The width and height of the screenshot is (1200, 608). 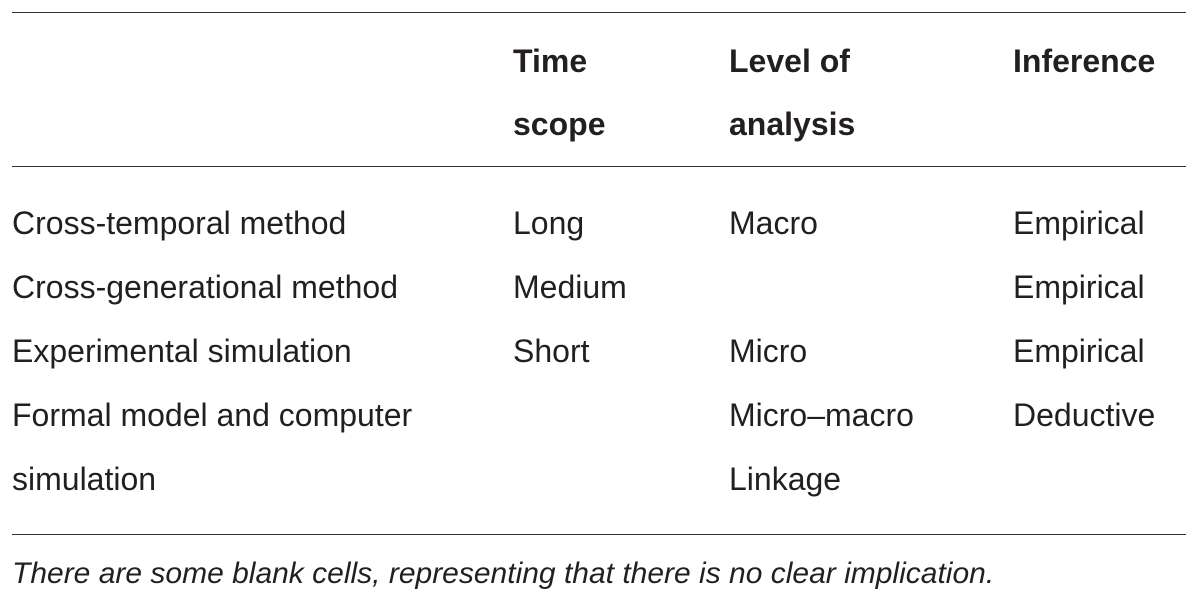 I want to click on table-cell: Short, so click(x=551, y=351).